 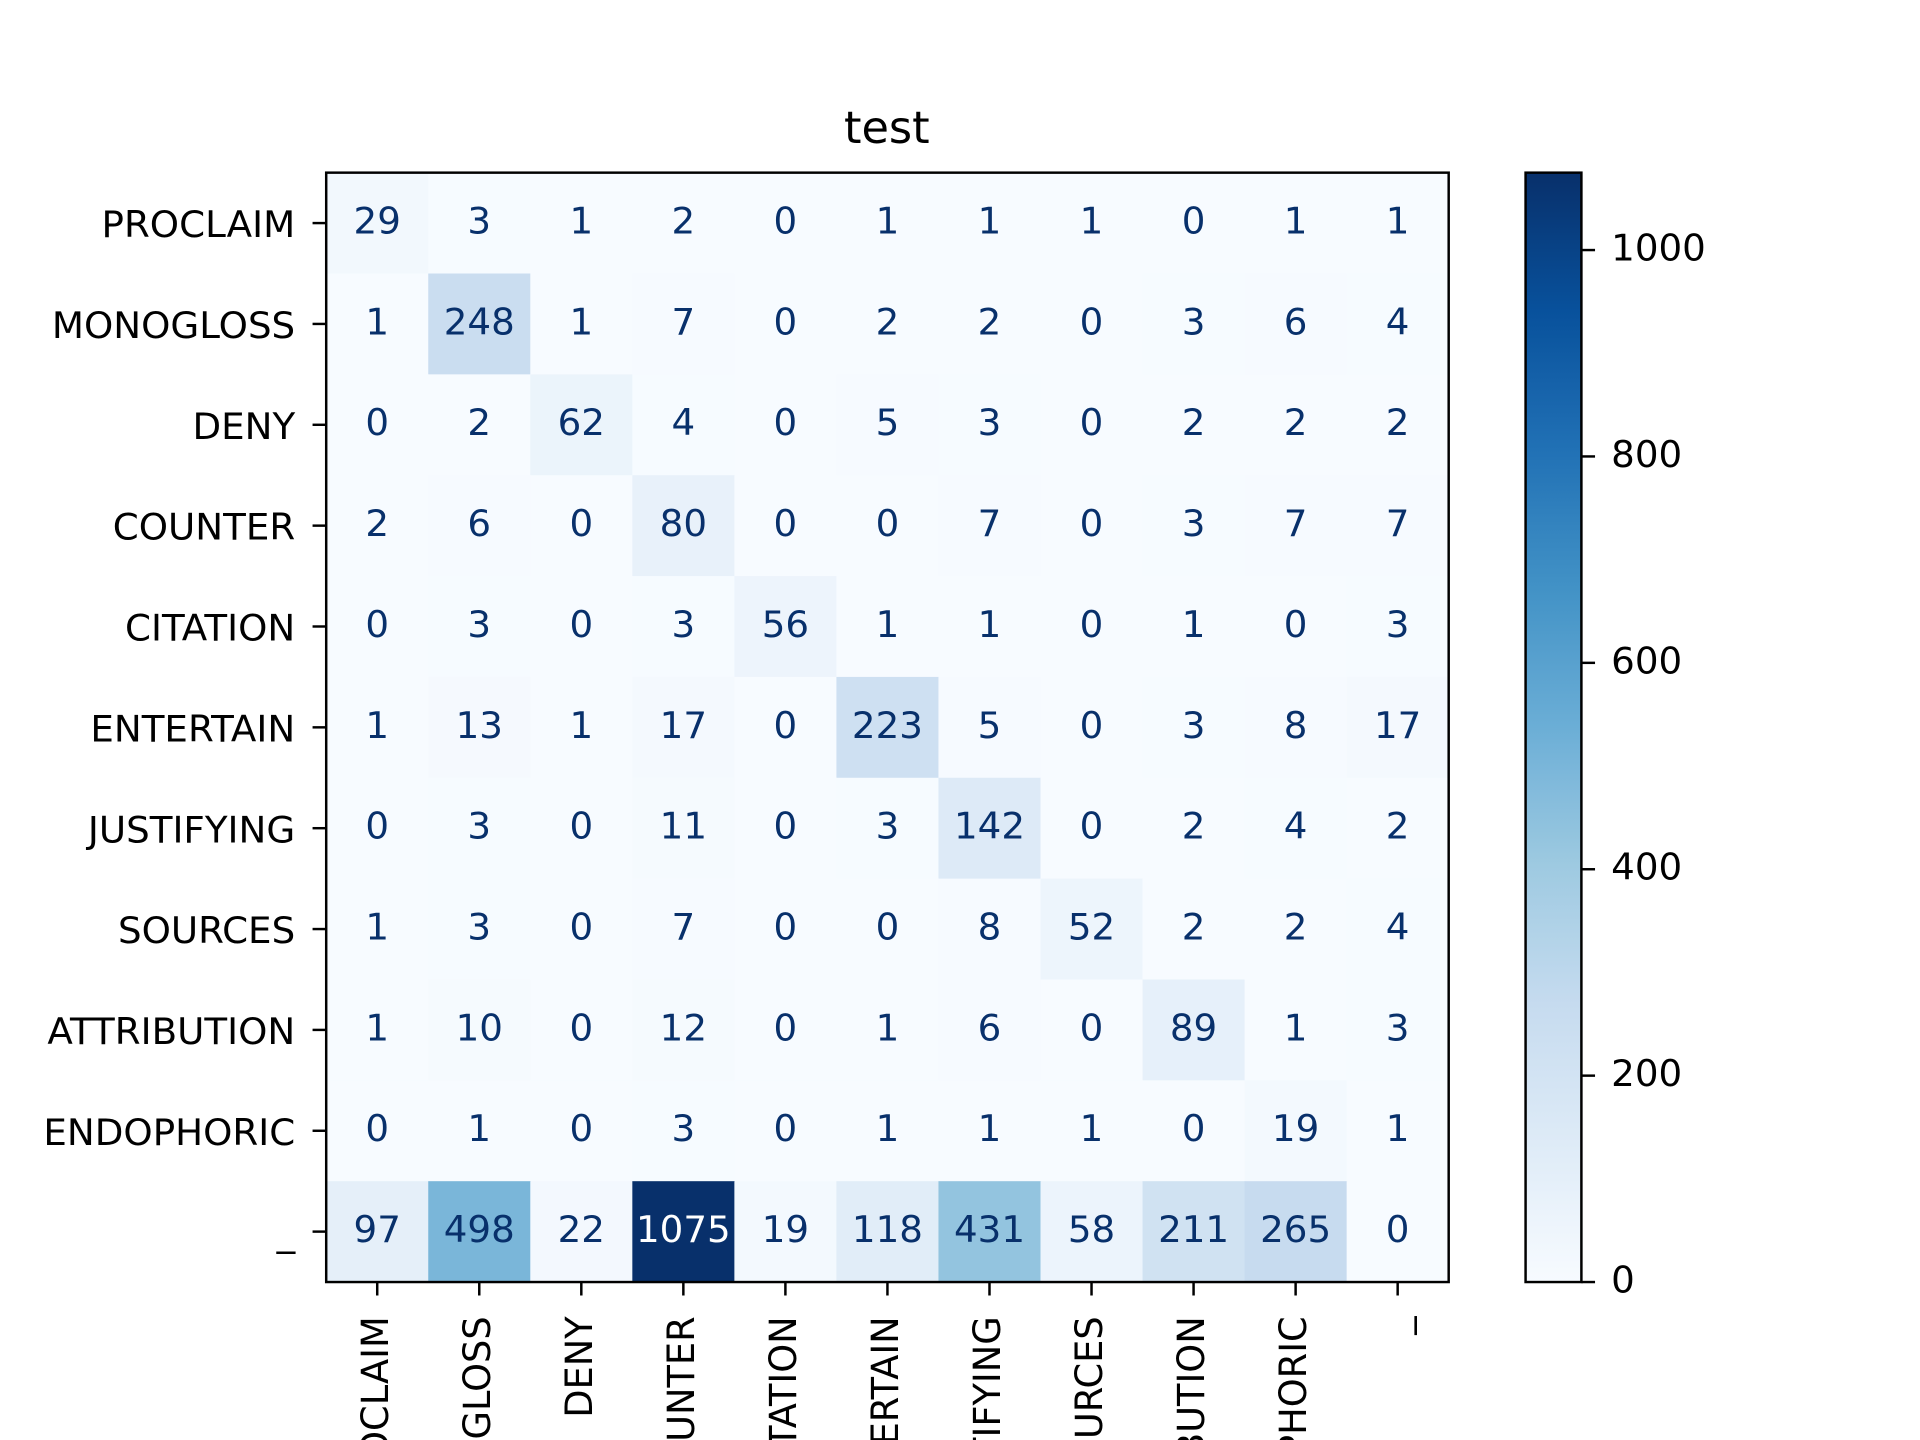 What do you see at coordinates (785, 1229) in the screenshot?
I see `cell-label: 19` at bounding box center [785, 1229].